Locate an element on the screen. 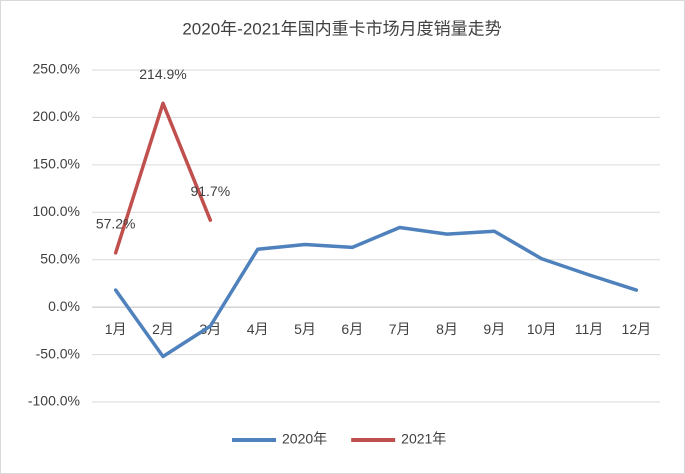  y-tick-label: -100.0% is located at coordinates (54, 401).